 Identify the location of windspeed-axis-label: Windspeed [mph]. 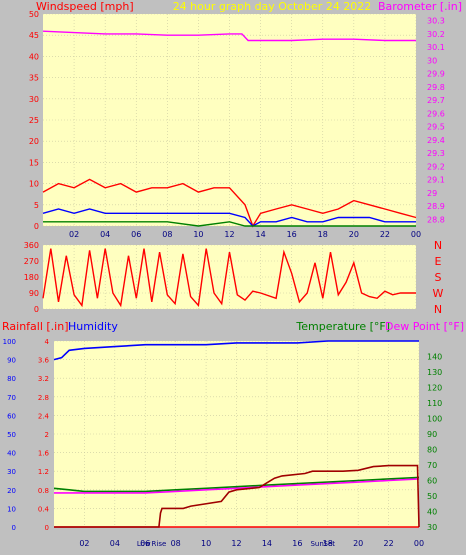
(85, 6).